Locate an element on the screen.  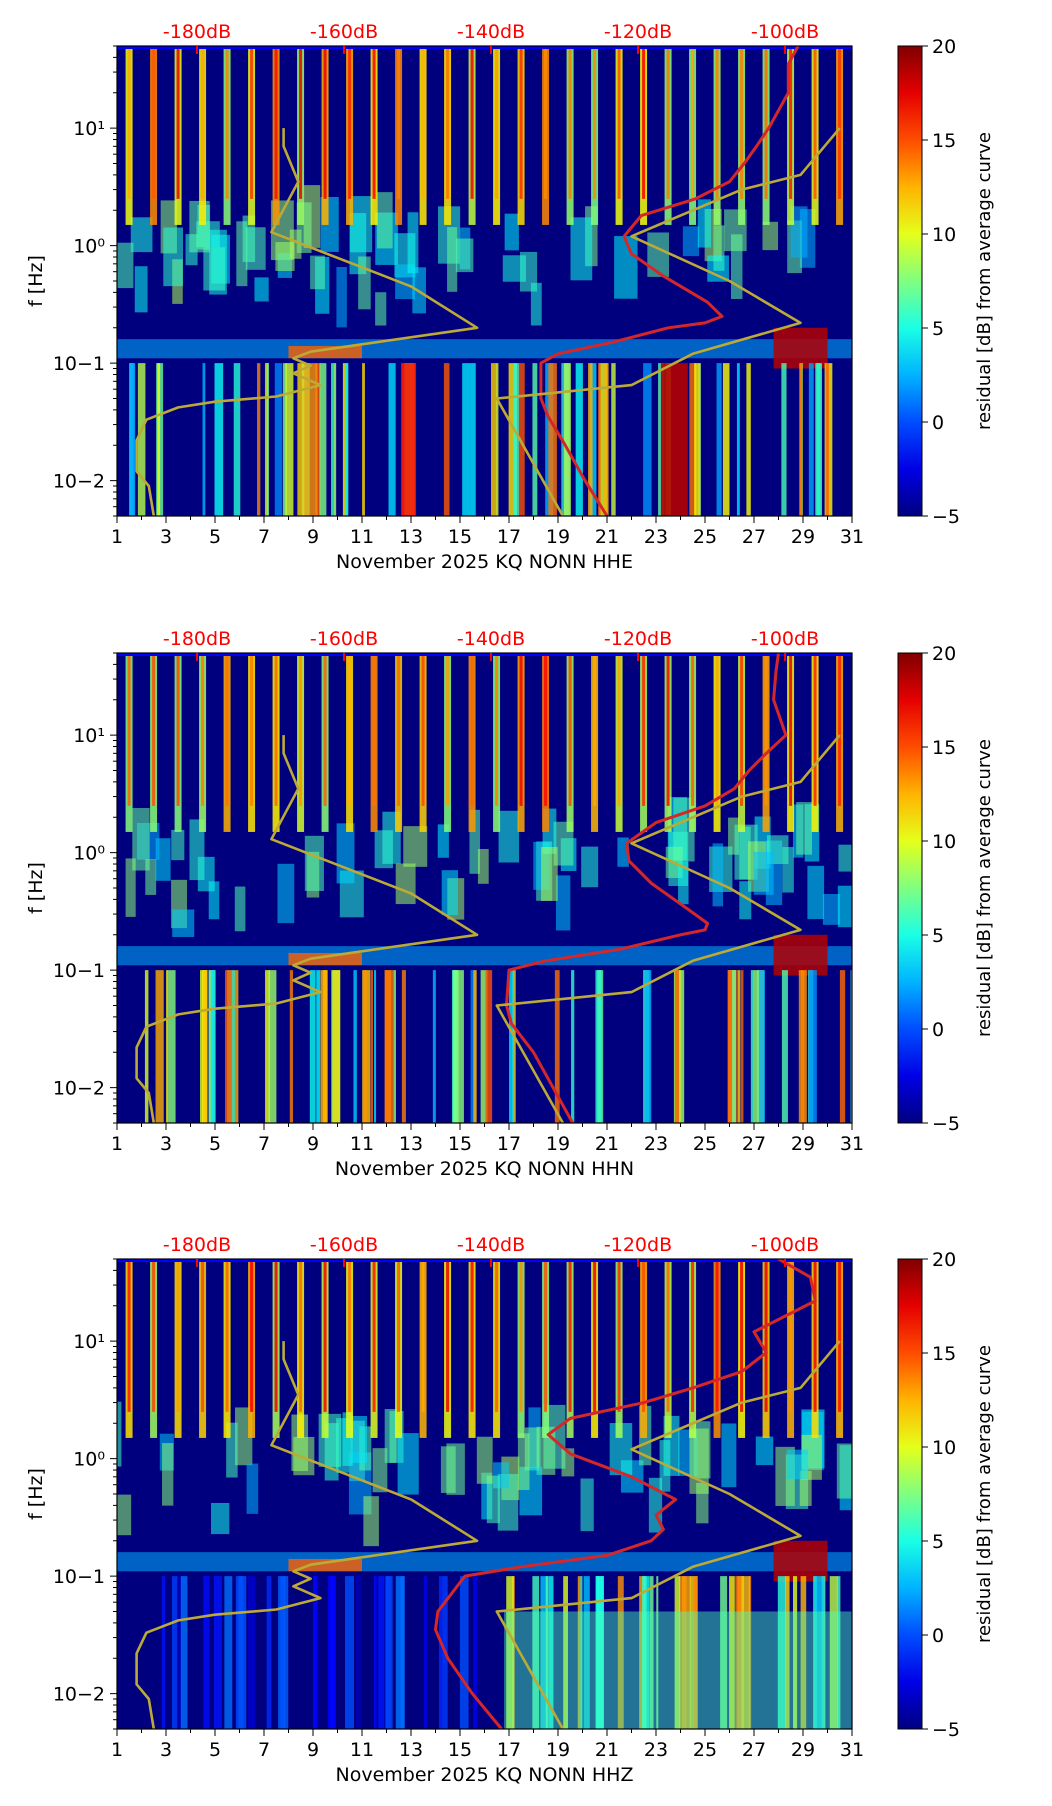
x-tick-label: 9 is located at coordinates (313, 1750).